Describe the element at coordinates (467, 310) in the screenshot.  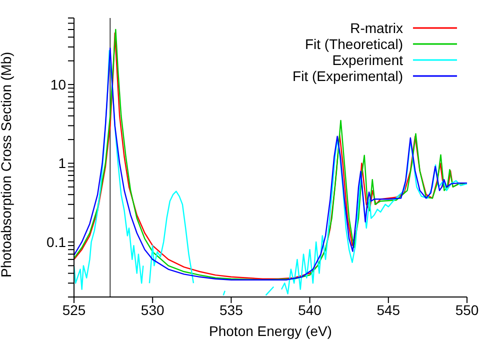
I see `x-tick-label: 550` at that location.